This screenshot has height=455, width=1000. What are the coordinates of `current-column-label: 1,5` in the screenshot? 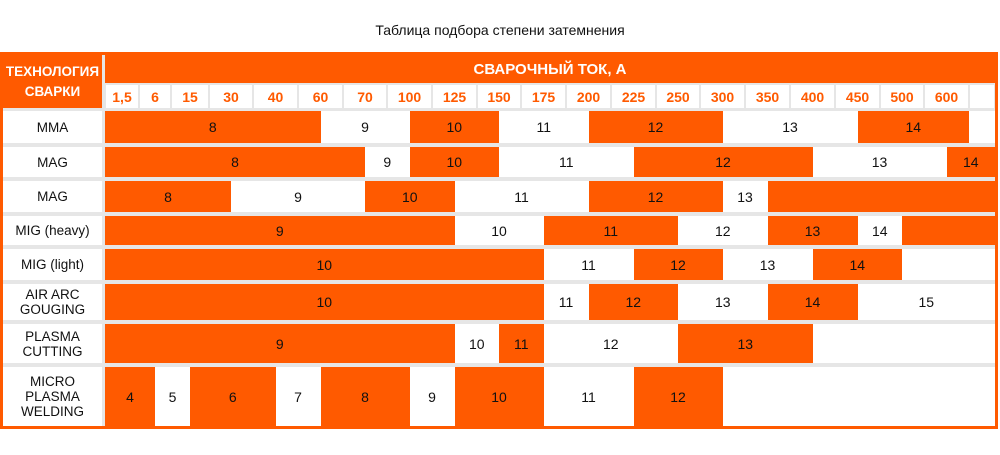 It's located at (122, 96).